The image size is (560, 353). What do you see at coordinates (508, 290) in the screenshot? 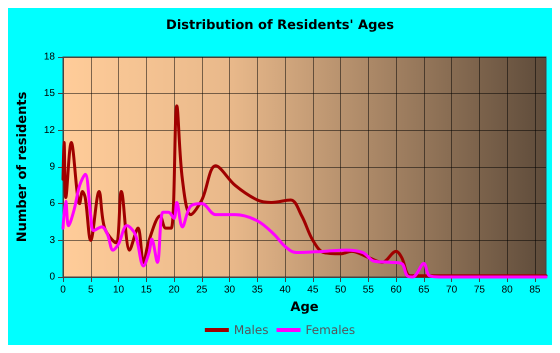
I see `x-tick-label: 80` at bounding box center [508, 290].